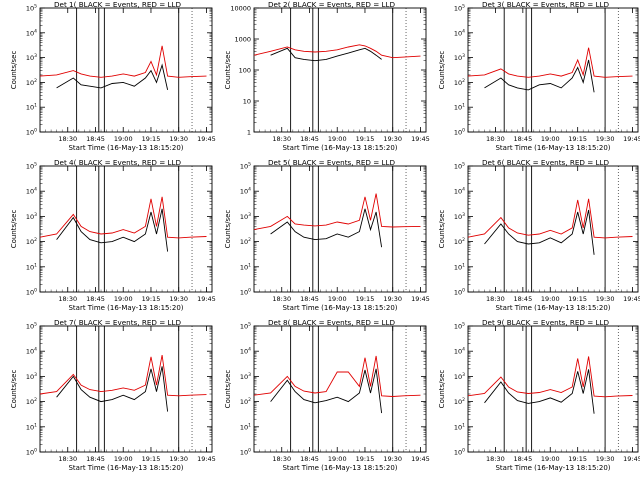 The height and width of the screenshot is (480, 640). What do you see at coordinates (242, 40) in the screenshot?
I see `y-tick-label: 1000` at bounding box center [242, 40].